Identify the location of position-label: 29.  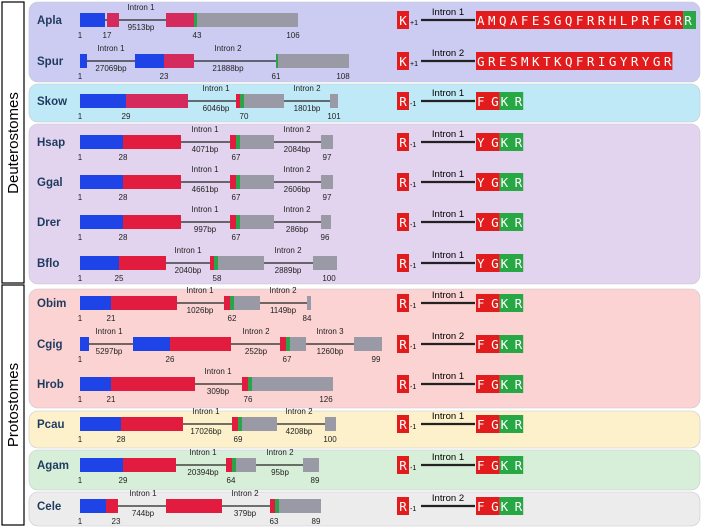
(123, 480).